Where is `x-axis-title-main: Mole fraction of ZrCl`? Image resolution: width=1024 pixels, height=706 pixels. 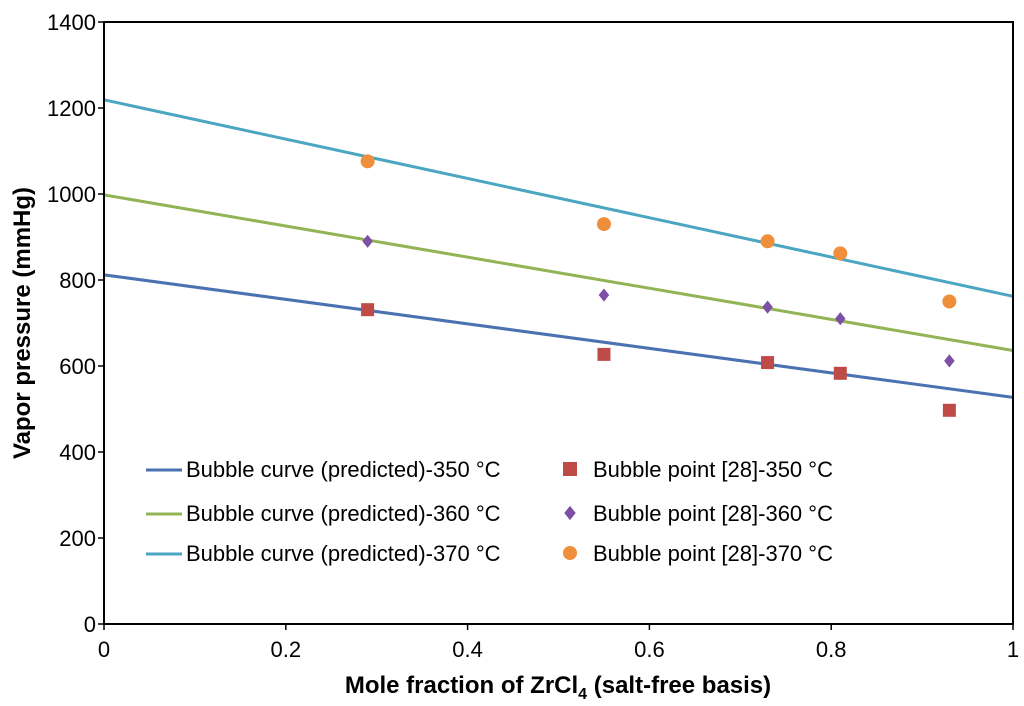
x-axis-title-main: Mole fraction of ZrCl is located at coordinates (461, 685).